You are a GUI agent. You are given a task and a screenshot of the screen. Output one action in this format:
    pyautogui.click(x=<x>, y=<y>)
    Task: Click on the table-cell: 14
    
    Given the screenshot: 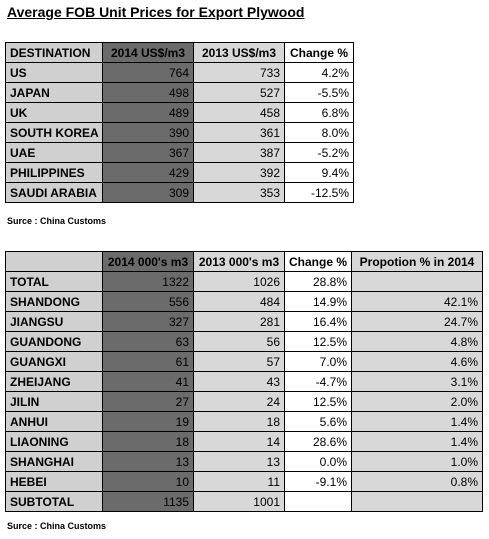 What is the action you would take?
    pyautogui.click(x=239, y=441)
    